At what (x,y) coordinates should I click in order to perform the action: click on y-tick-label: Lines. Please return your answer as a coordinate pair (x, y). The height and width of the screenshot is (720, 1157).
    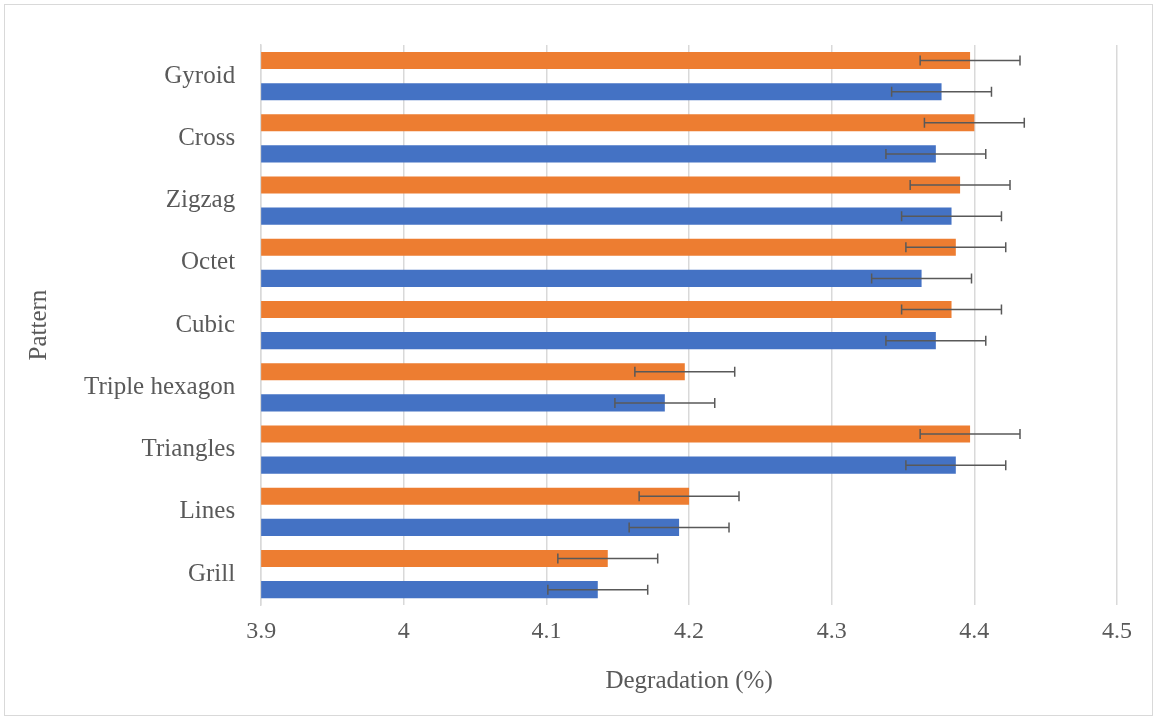
    Looking at the image, I should click on (207, 510).